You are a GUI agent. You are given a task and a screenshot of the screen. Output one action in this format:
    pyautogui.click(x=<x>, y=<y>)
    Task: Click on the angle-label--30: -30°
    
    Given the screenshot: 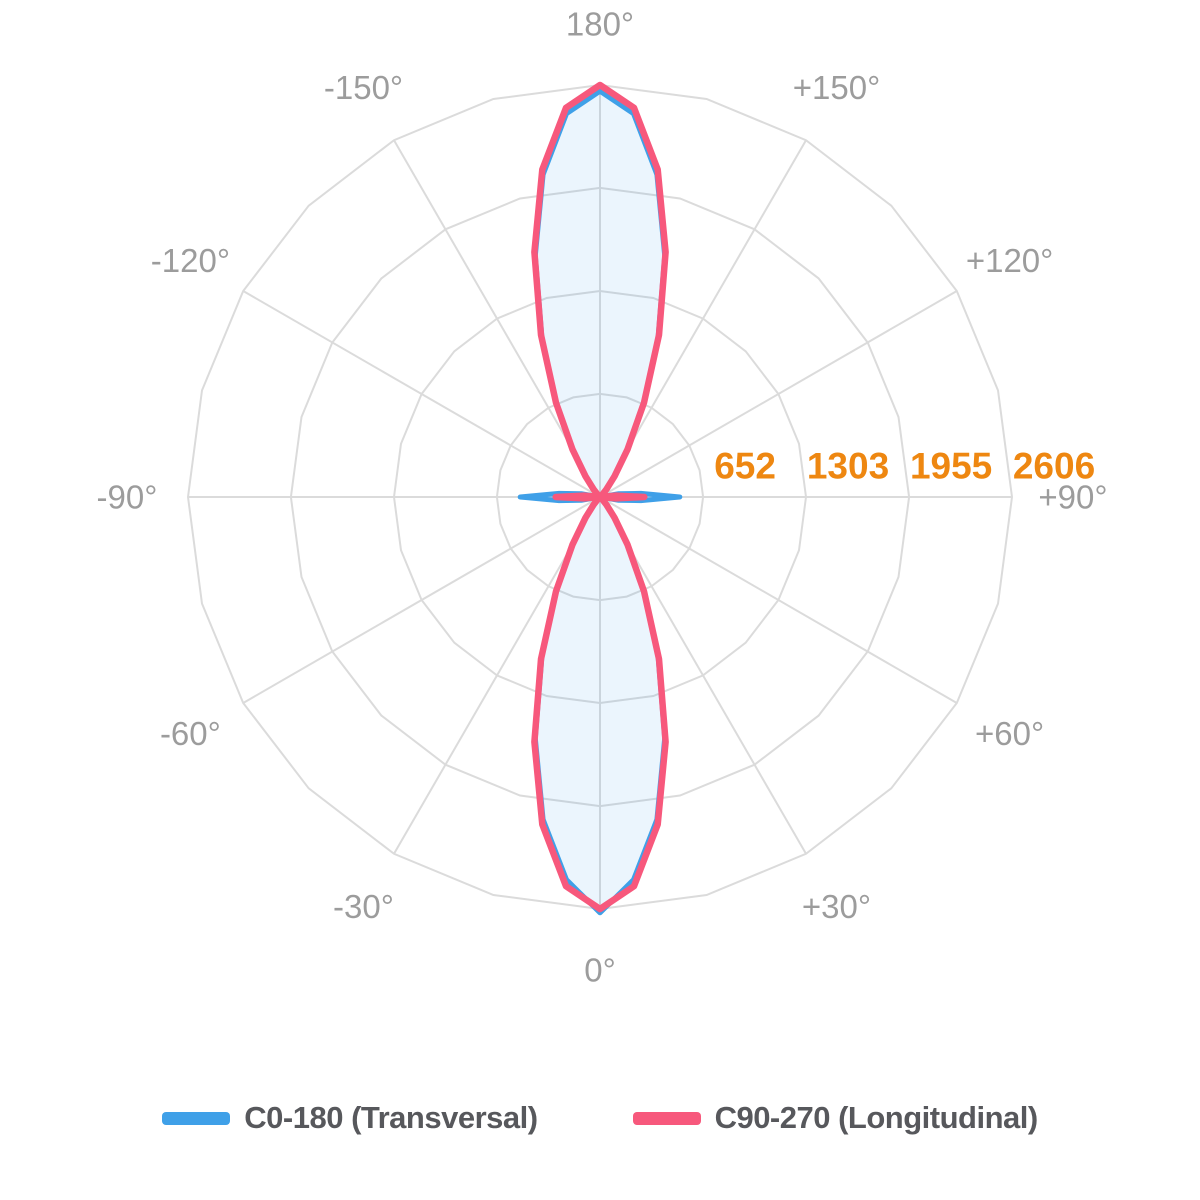 What is the action you would take?
    pyautogui.click(x=363, y=906)
    